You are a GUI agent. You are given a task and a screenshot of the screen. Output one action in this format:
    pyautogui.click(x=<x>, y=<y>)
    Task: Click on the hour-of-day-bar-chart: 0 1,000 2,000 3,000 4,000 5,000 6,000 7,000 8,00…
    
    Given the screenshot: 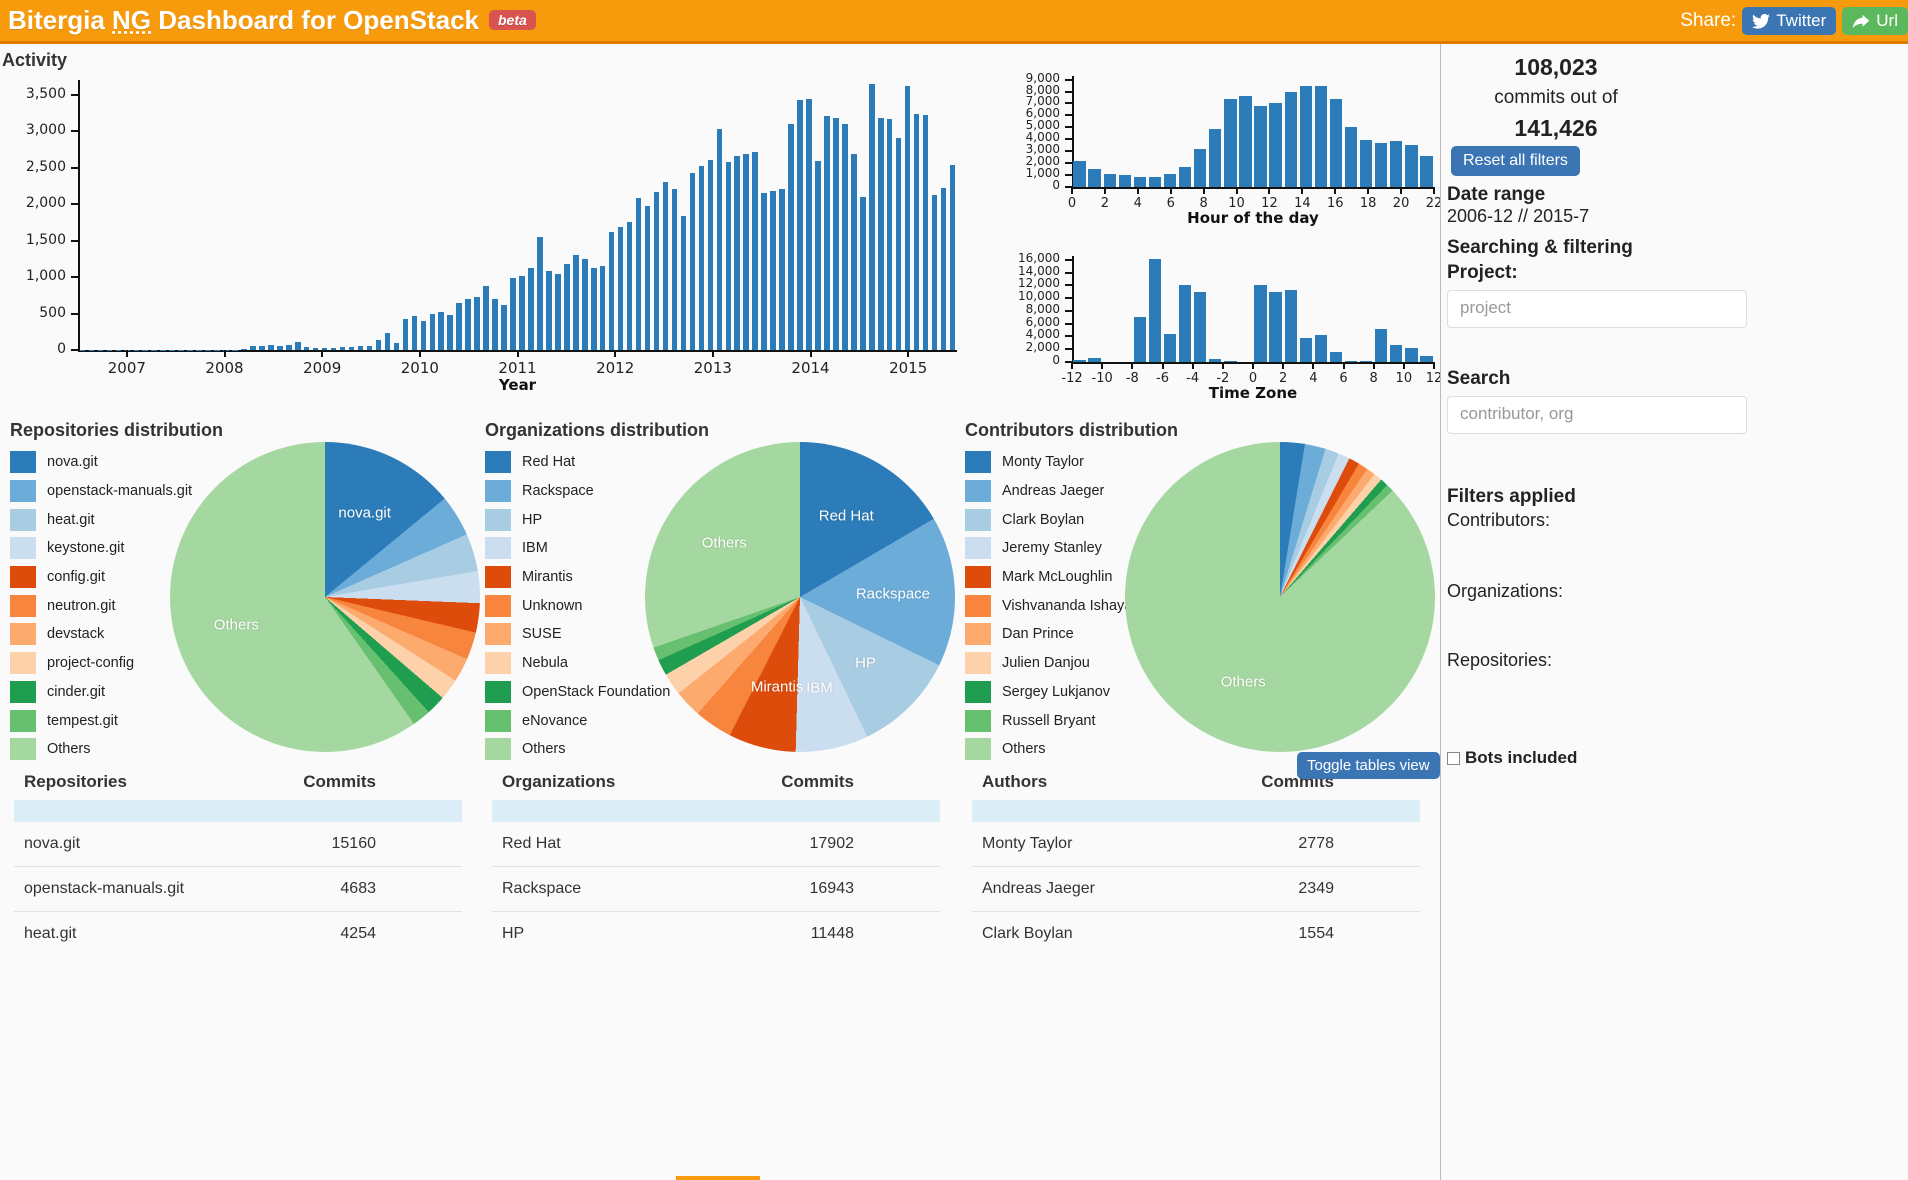 What is the action you would take?
    pyautogui.click(x=1221, y=152)
    